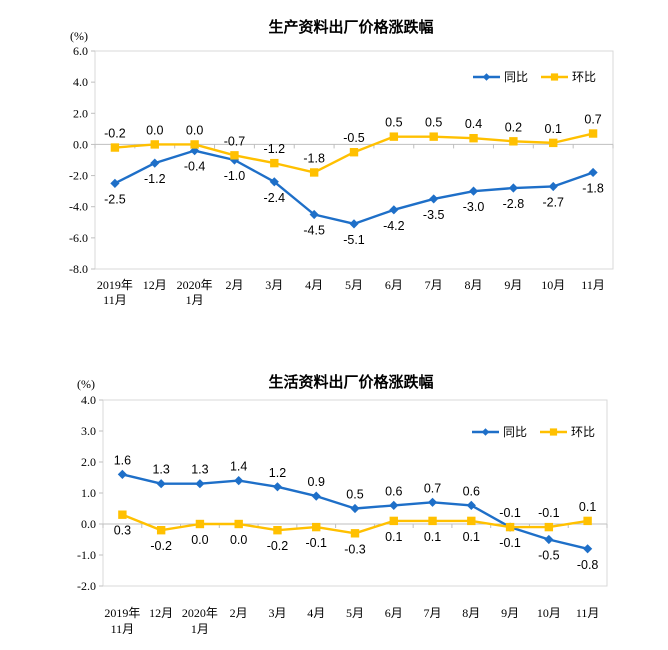  Describe the element at coordinates (549, 556) in the screenshot. I see `data-point-label-yoy: -0.5` at that location.